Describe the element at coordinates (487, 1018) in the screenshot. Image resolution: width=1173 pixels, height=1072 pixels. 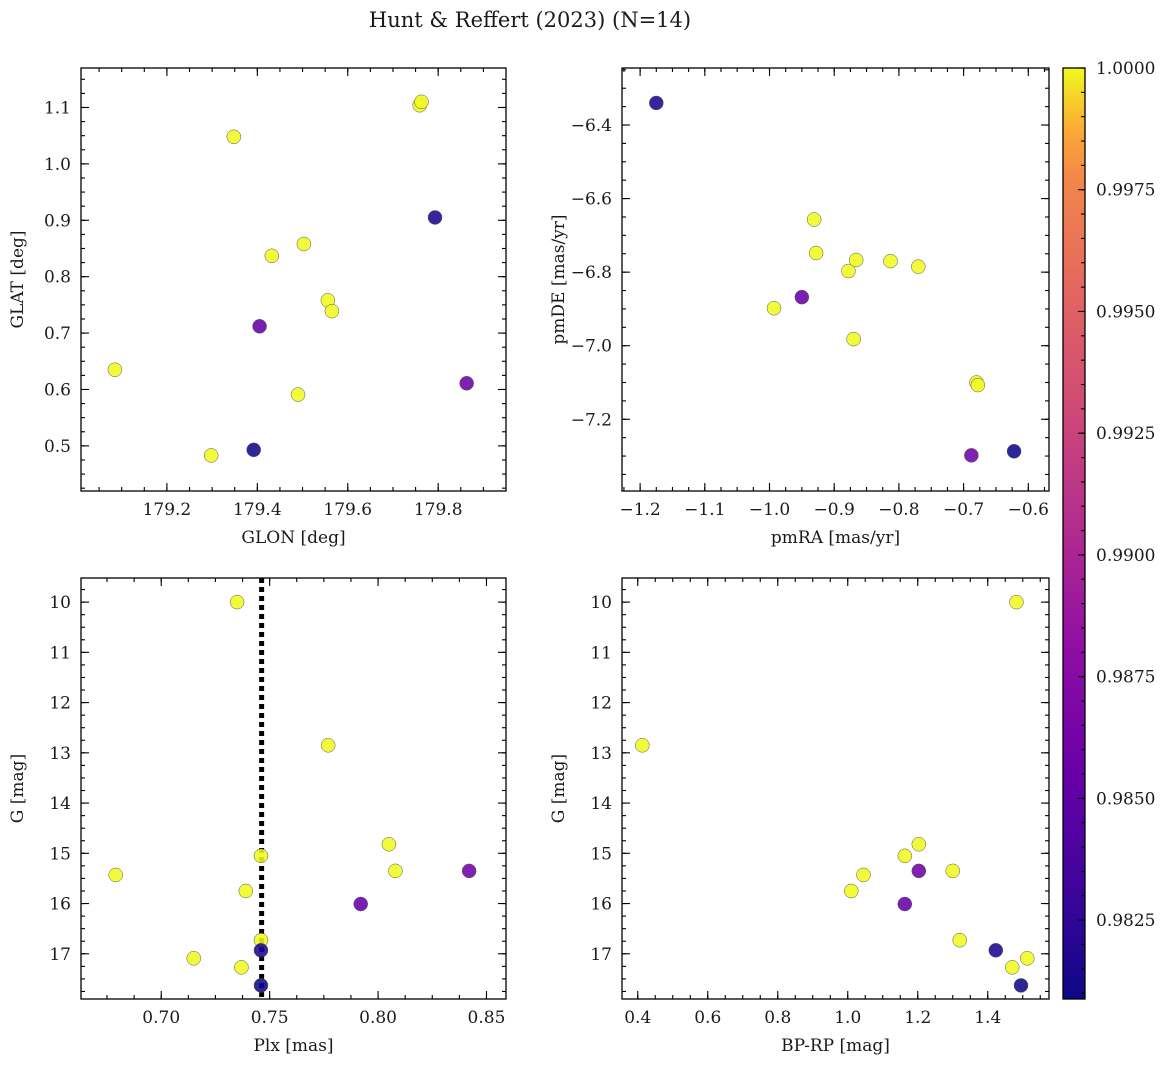
I see `x-tick-label: 0.85` at that location.